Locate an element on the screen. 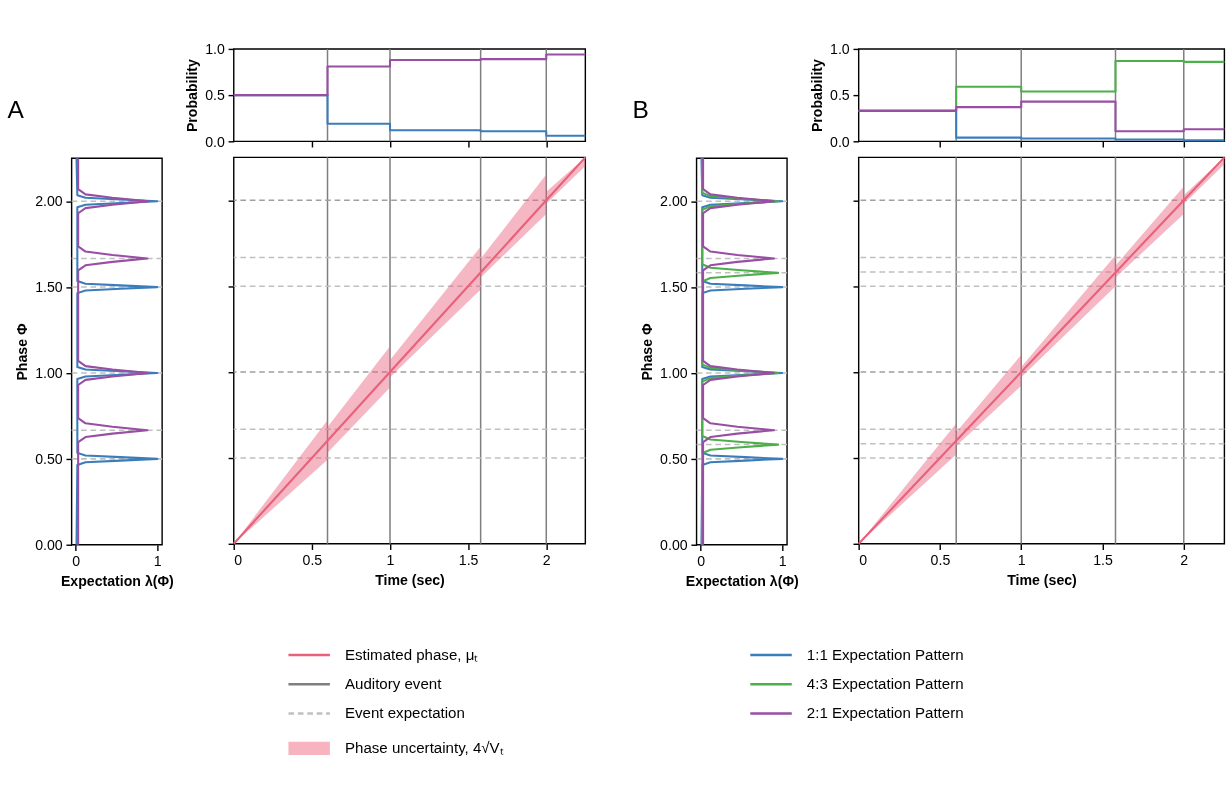 The height and width of the screenshot is (801, 1231). legend-label: Event expectation is located at coordinates (404, 713).